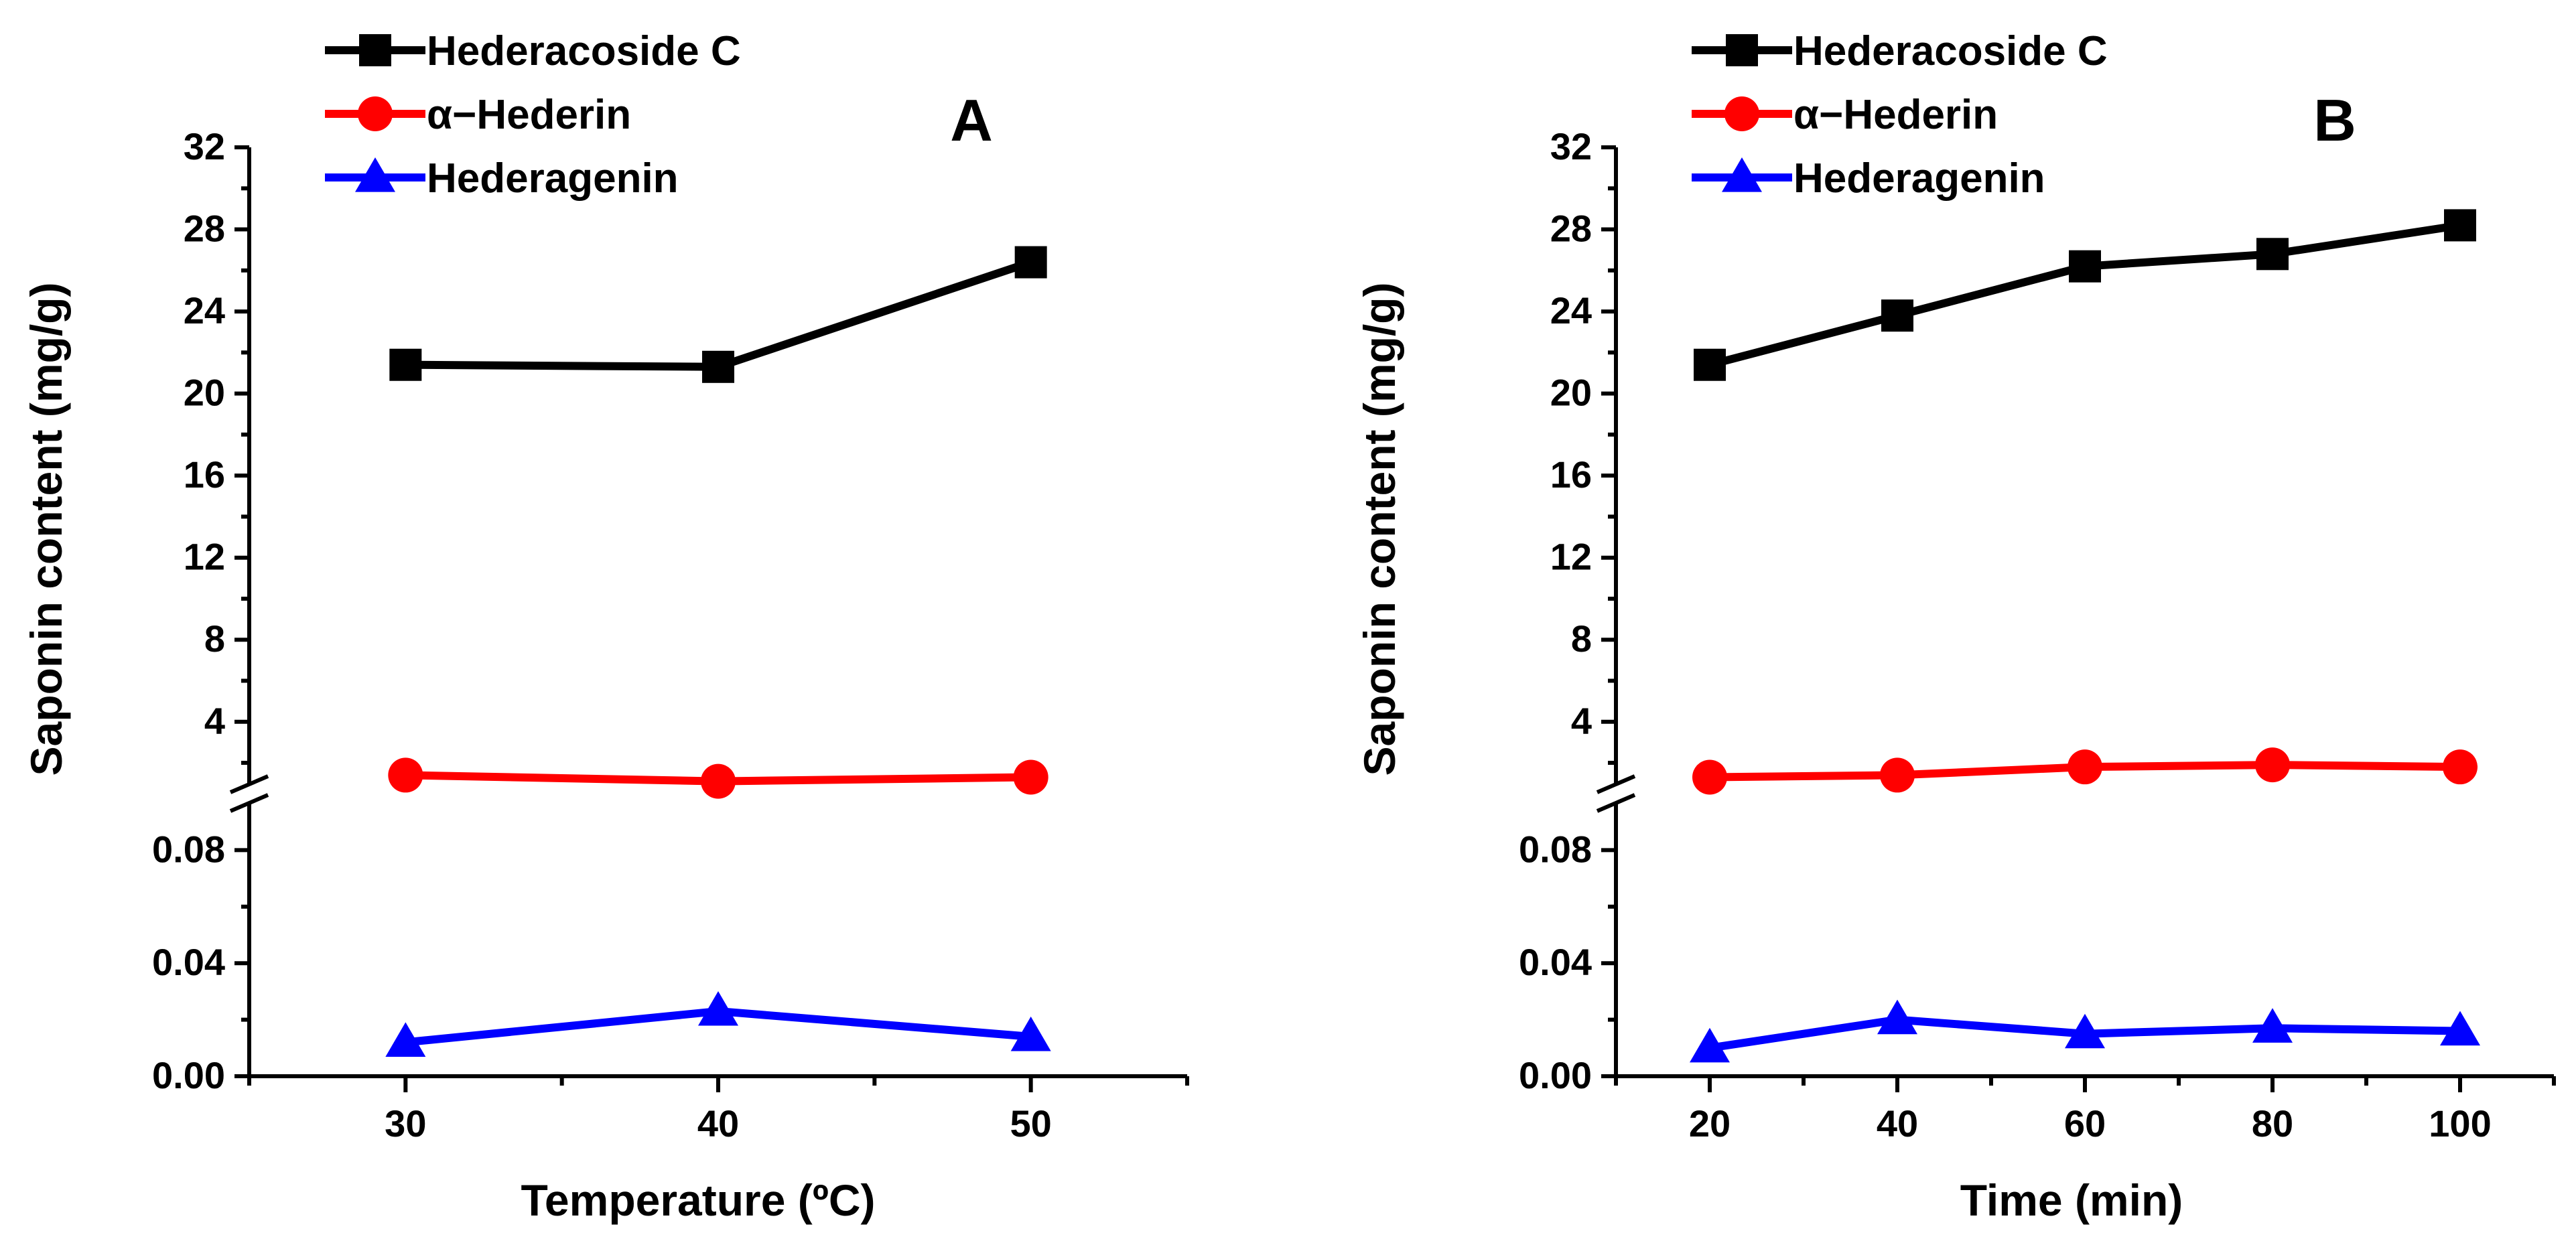 The width and height of the screenshot is (2576, 1247). What do you see at coordinates (2272, 1123) in the screenshot?
I see `x-tick-label: 80` at bounding box center [2272, 1123].